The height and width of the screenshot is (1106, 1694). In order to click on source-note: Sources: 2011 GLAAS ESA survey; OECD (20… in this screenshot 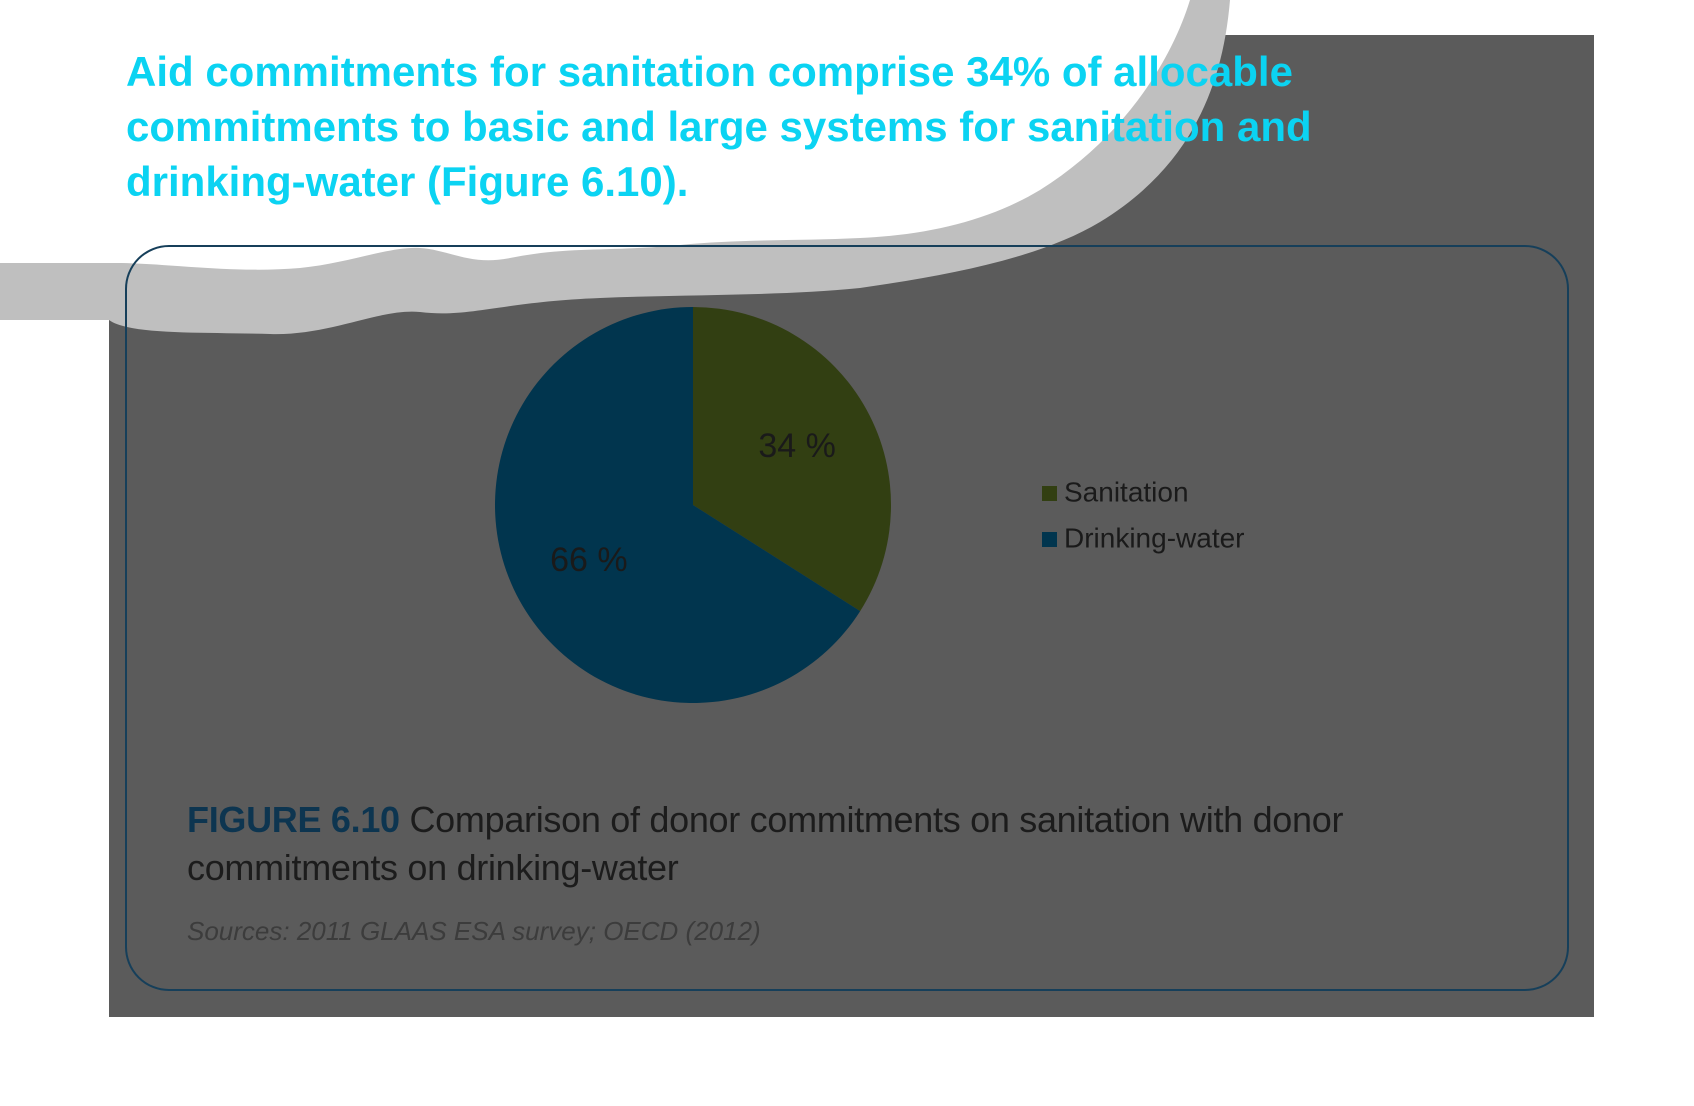, I will do `click(474, 931)`.